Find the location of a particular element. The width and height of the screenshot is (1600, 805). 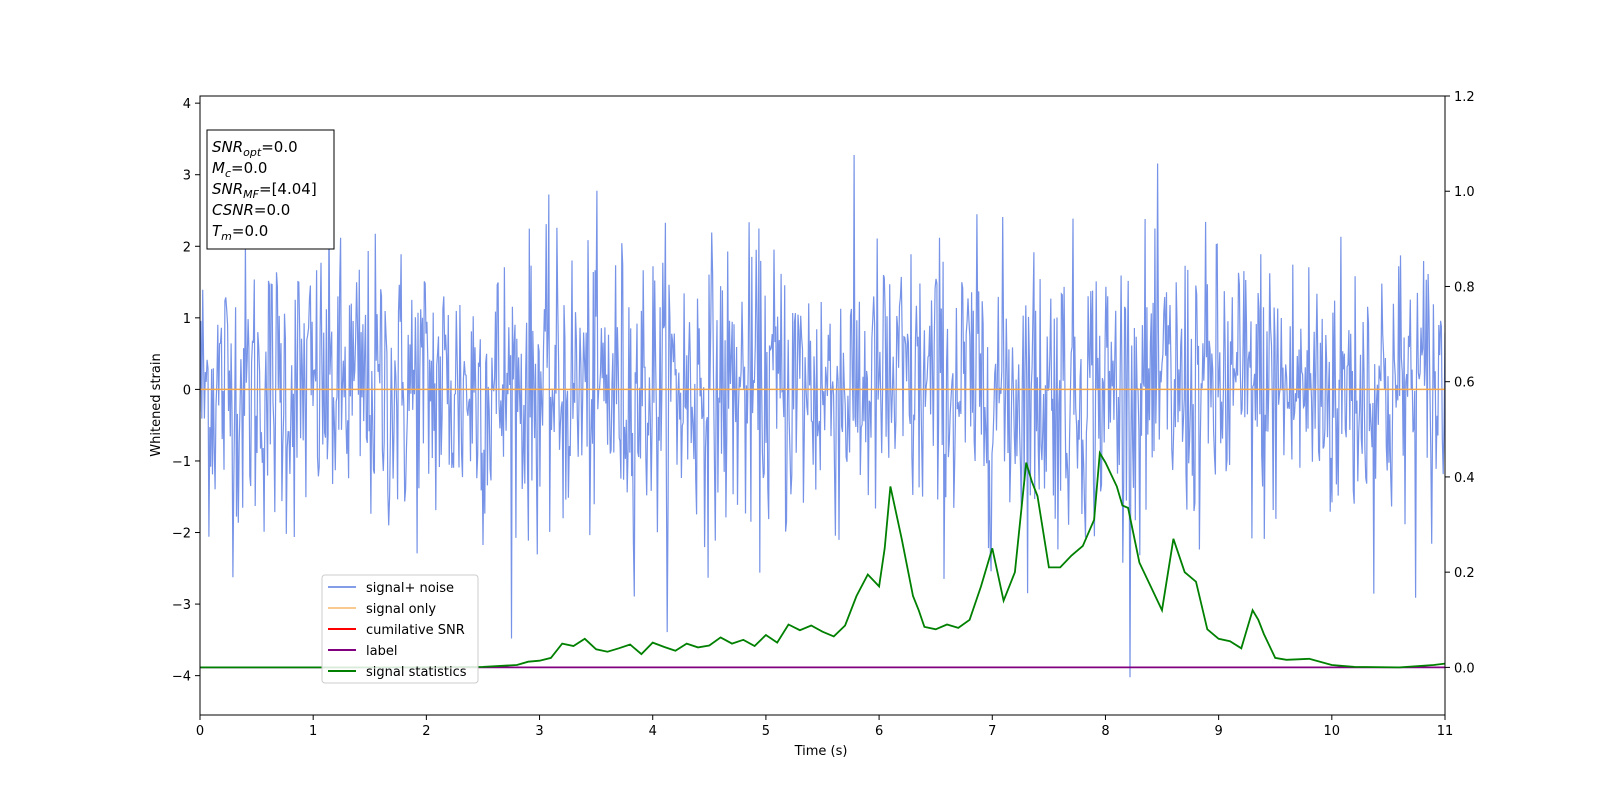

legend-label: label is located at coordinates (381, 651).